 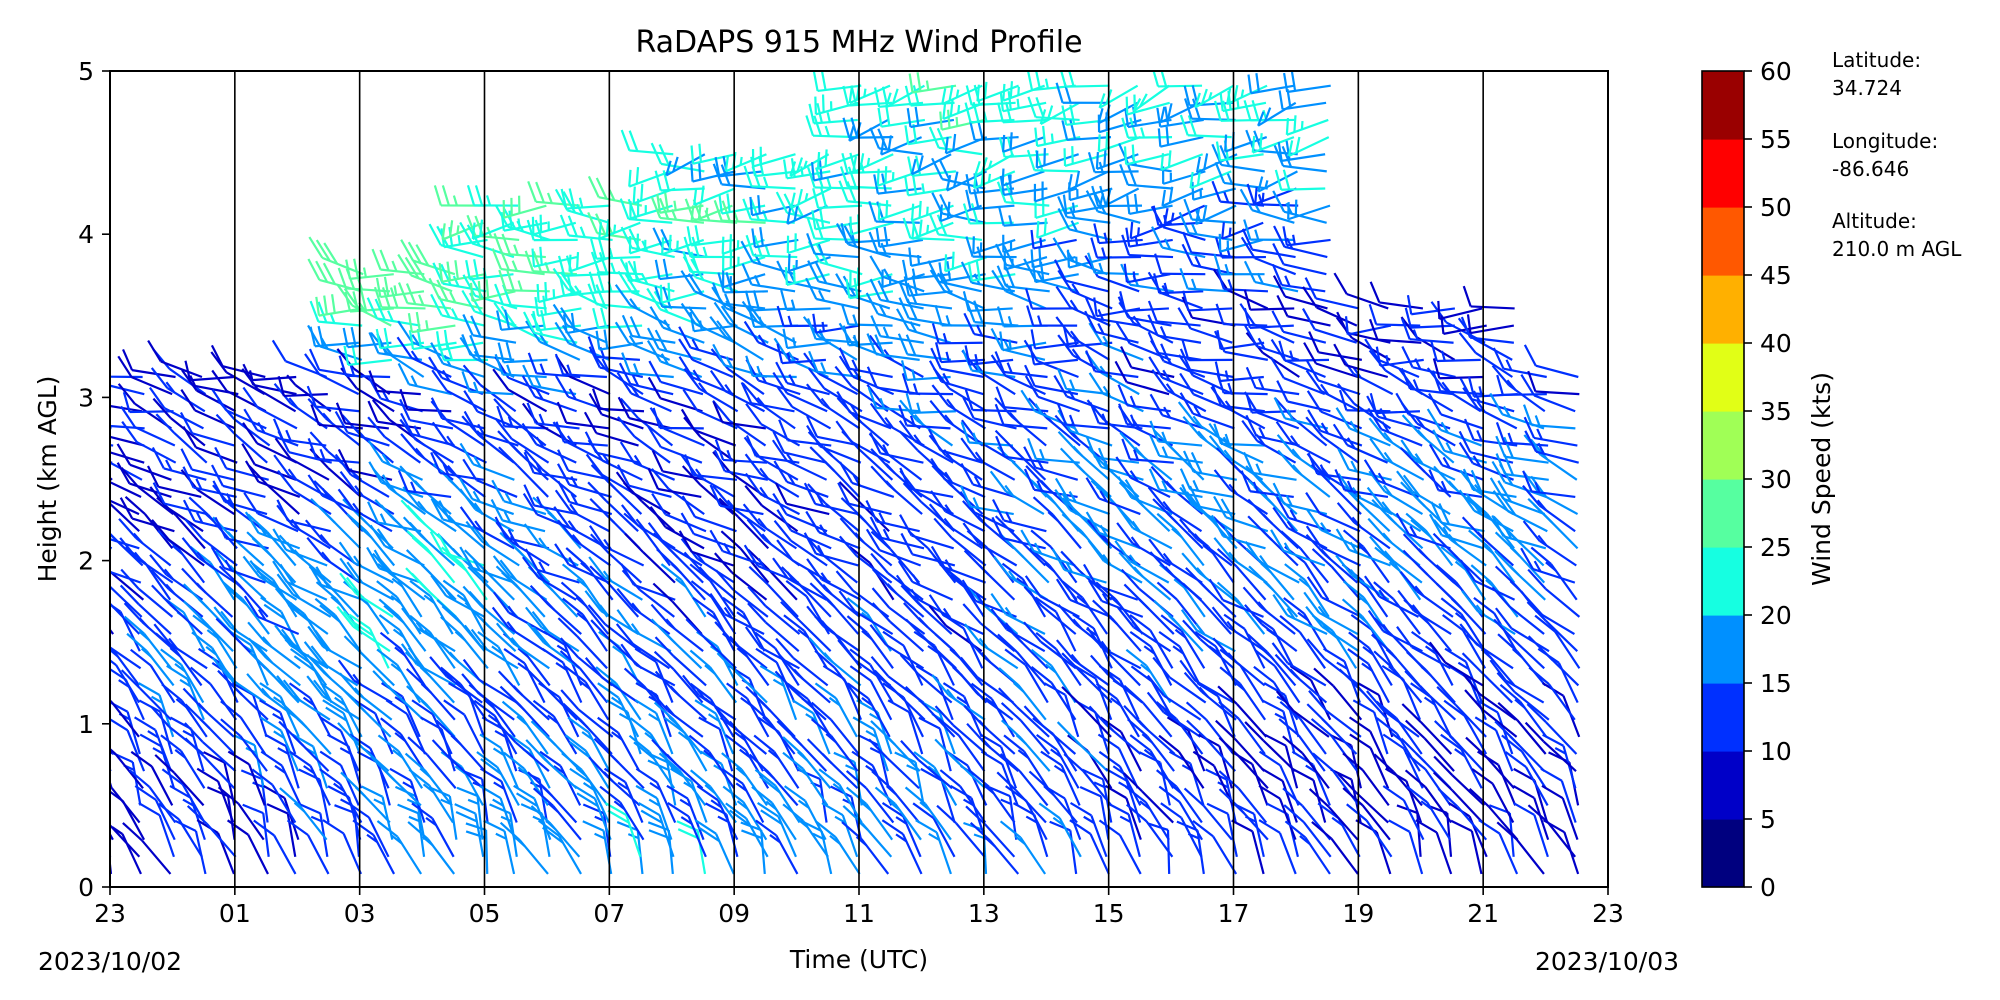 I want to click on y-tick-label: 0, so click(x=86, y=887).